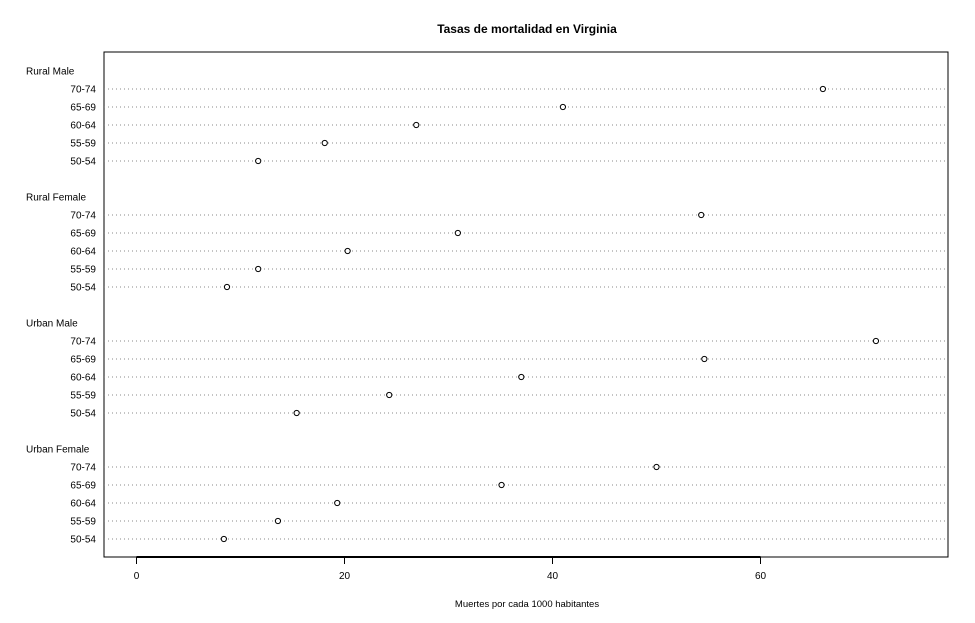 The width and height of the screenshot is (975, 623). I want to click on x-tick-label: 60, so click(761, 576).